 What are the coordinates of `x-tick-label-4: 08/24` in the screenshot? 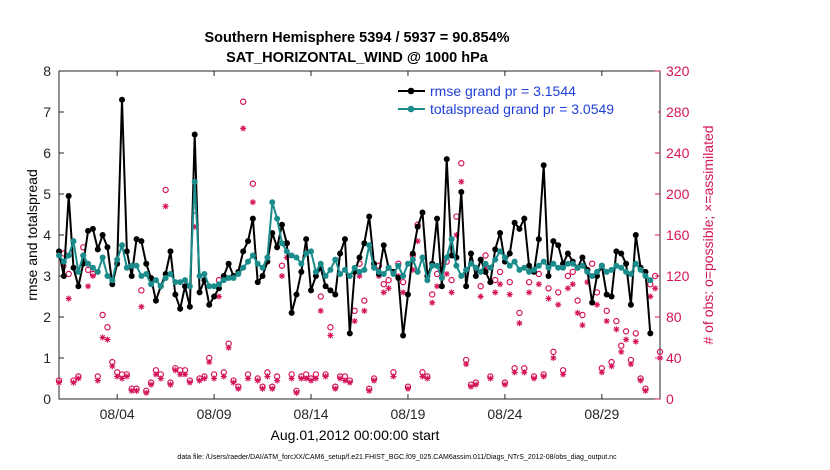 It's located at (504, 414).